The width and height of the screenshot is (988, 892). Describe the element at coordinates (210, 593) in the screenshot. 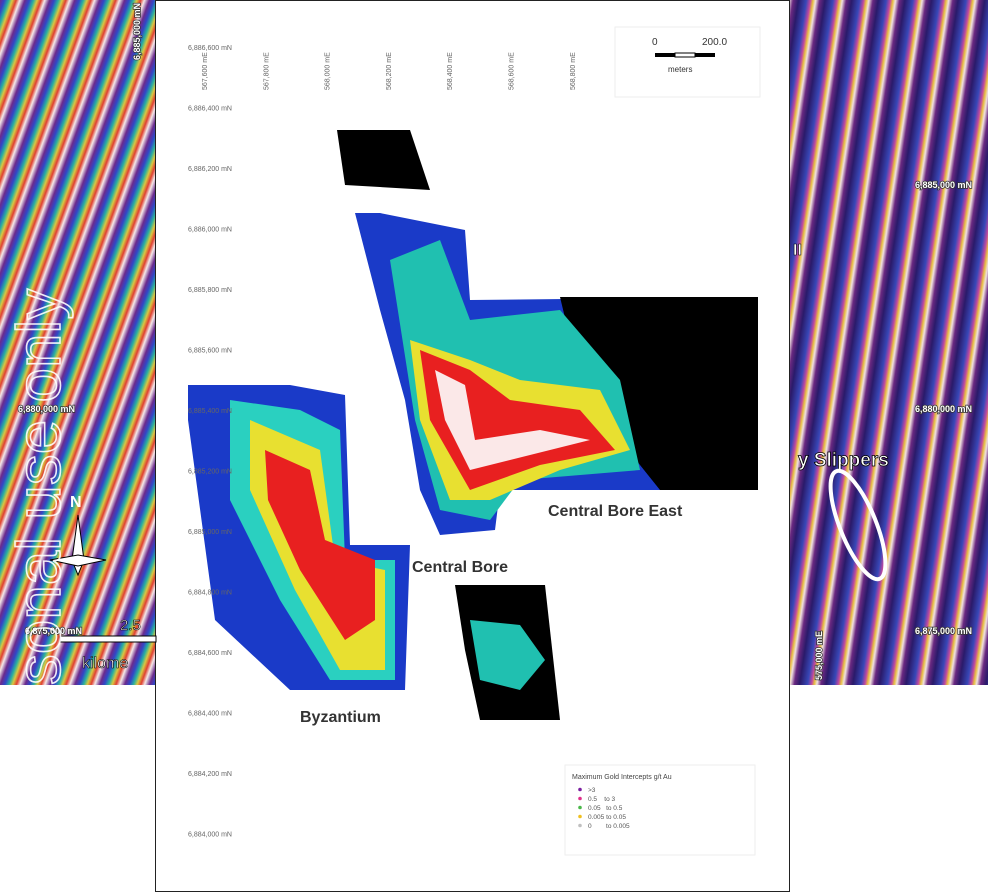

I see `northing-label: 6,884,800 mN` at that location.